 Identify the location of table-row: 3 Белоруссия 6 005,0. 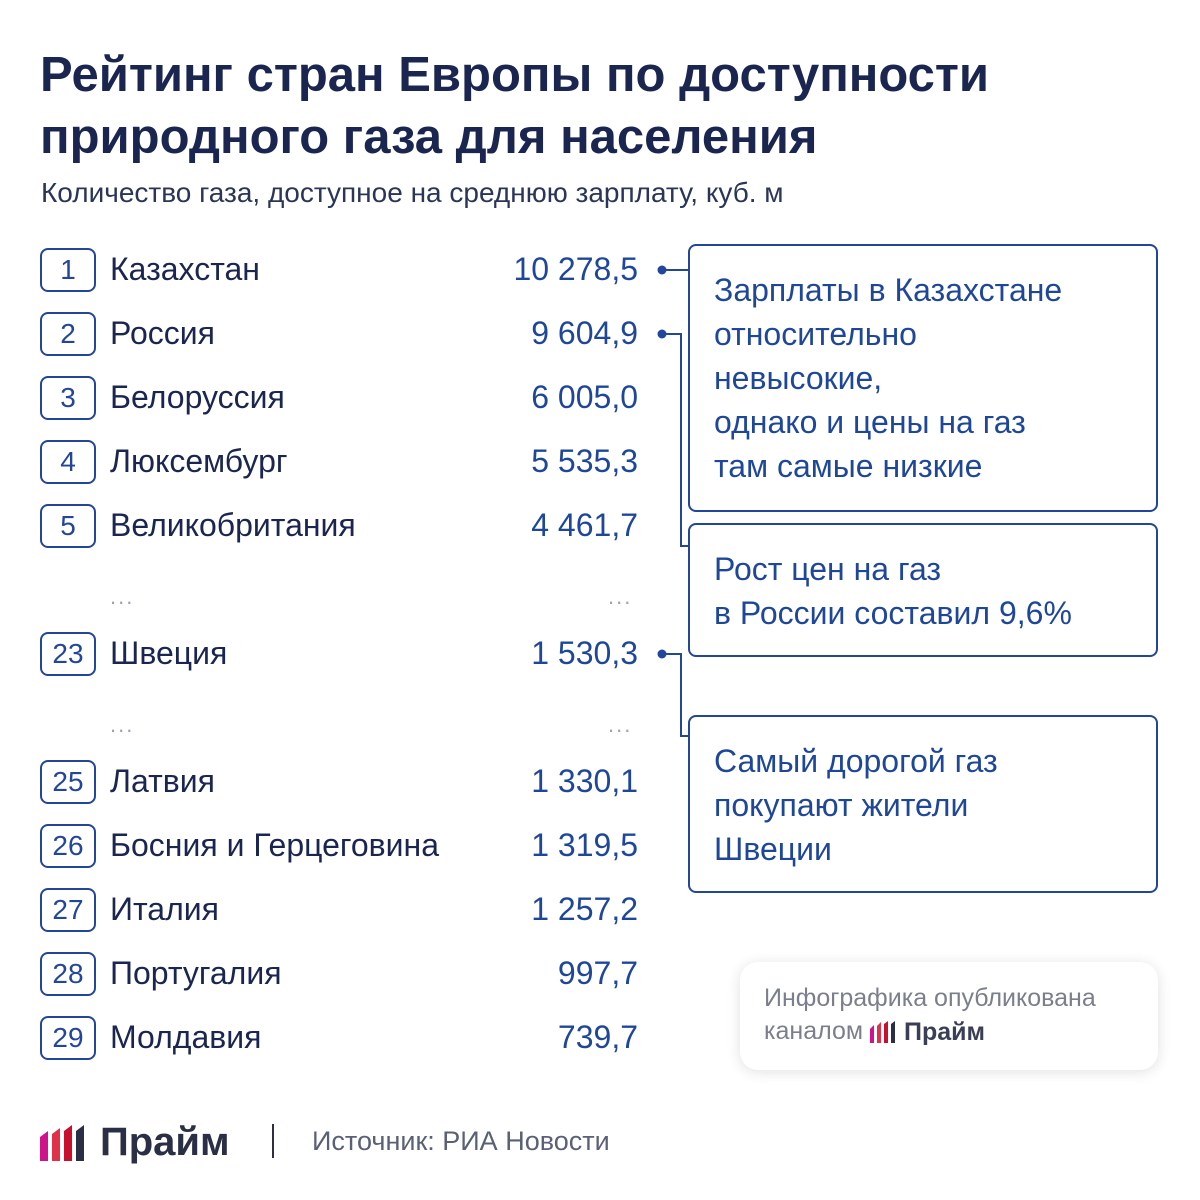
(340, 400).